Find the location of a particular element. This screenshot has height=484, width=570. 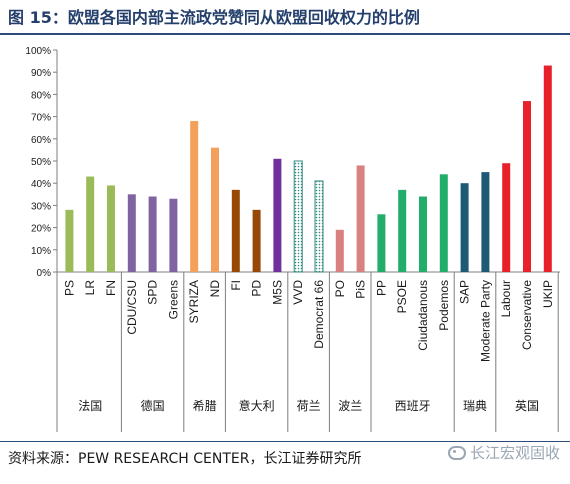

party-label: Podemos is located at coordinates (444, 305).